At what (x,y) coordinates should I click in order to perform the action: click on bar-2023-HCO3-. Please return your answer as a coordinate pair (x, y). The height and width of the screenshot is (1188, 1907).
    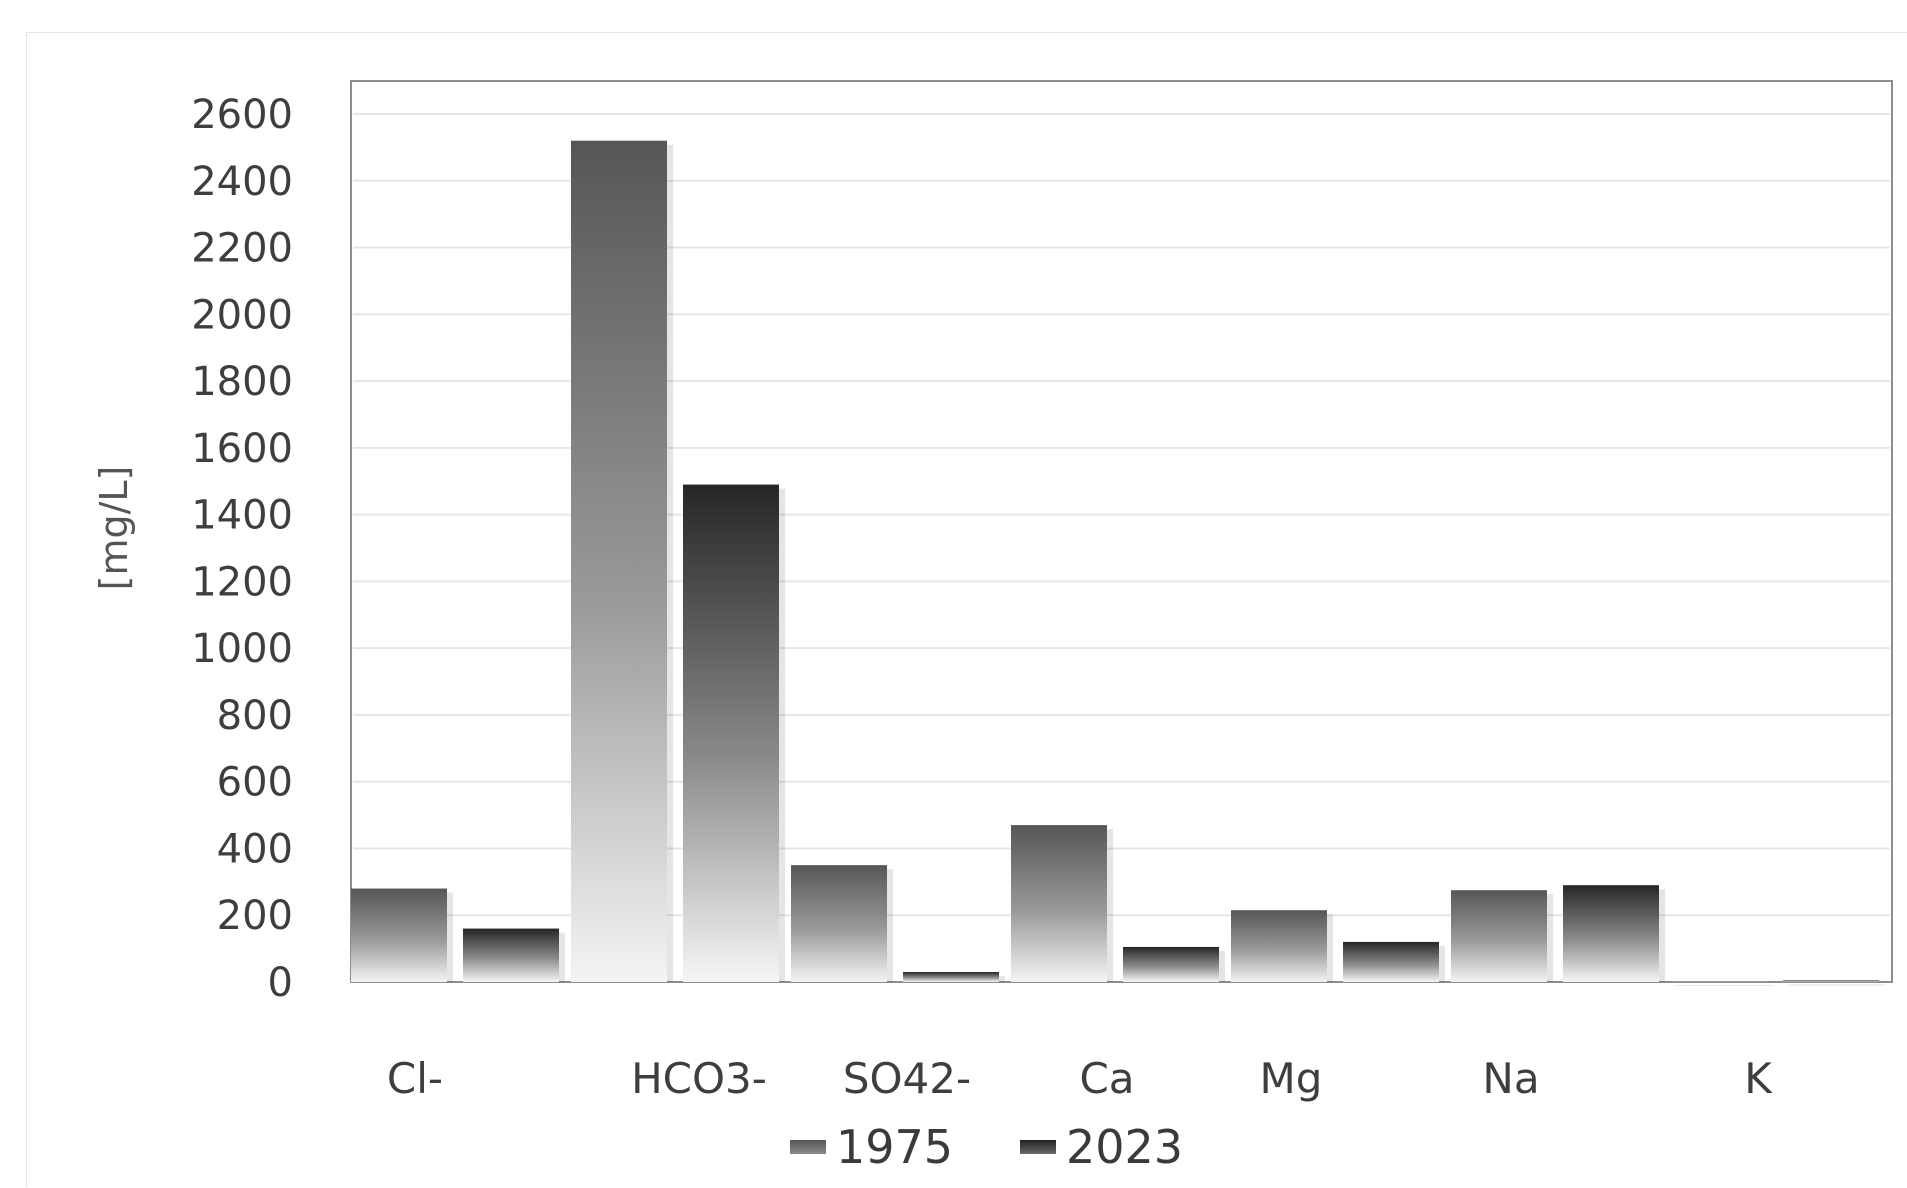
    Looking at the image, I should click on (731, 733).